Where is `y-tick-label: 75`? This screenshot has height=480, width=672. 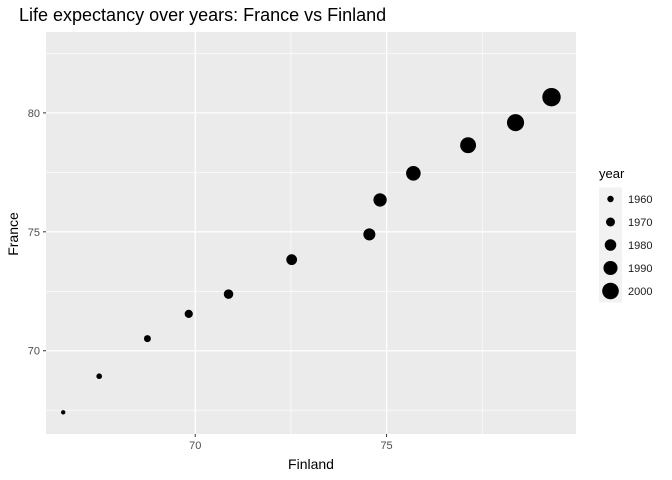 y-tick-label: 75 is located at coordinates (34, 233).